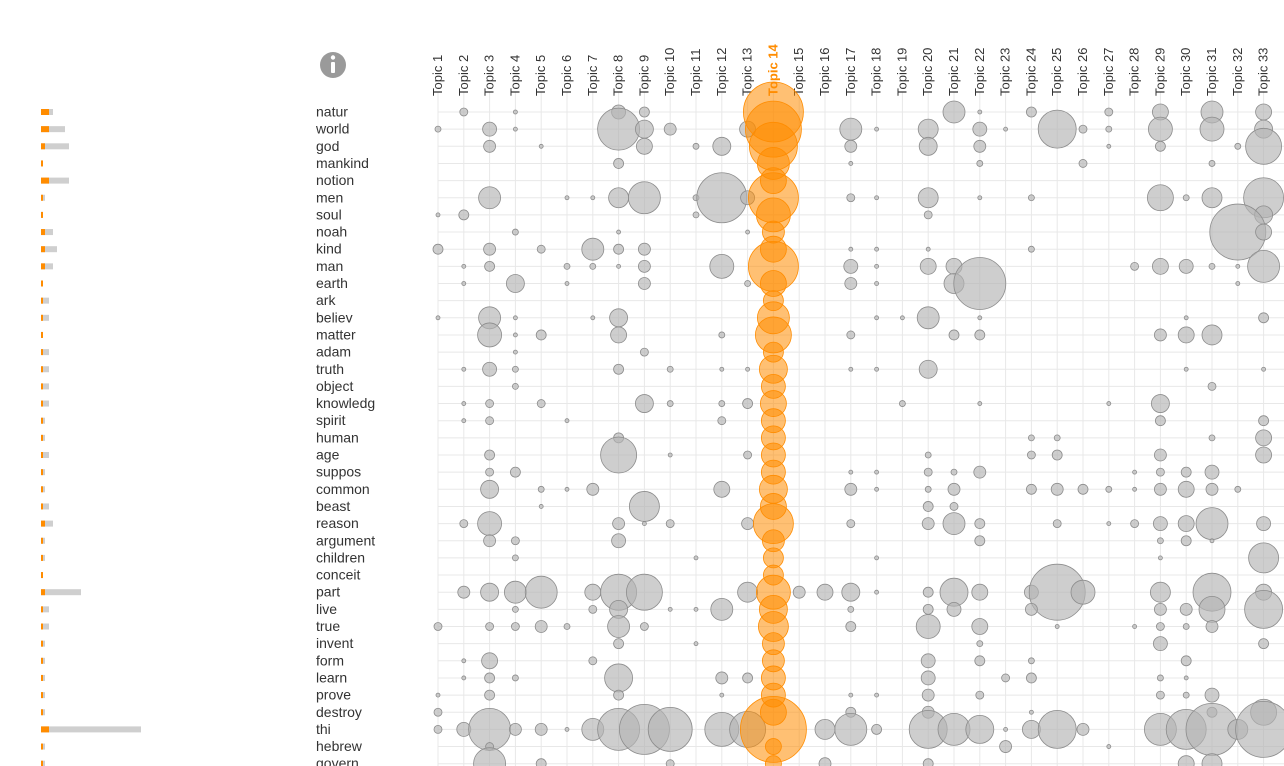 The image size is (1284, 766). I want to click on highlighted-bubble, so click(773, 760).